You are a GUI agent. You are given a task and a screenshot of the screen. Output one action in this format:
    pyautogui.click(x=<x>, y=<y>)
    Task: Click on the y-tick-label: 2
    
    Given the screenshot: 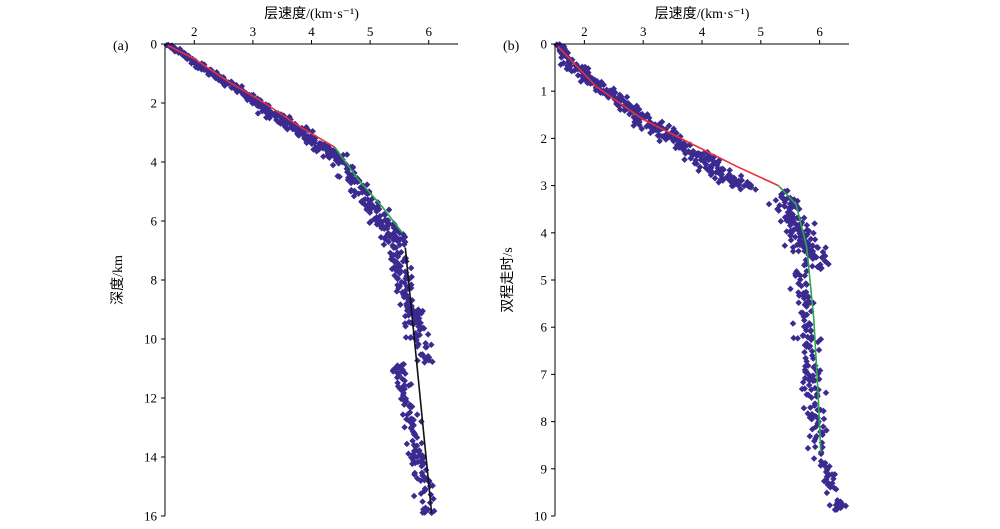 What is the action you would take?
    pyautogui.click(x=154, y=103)
    